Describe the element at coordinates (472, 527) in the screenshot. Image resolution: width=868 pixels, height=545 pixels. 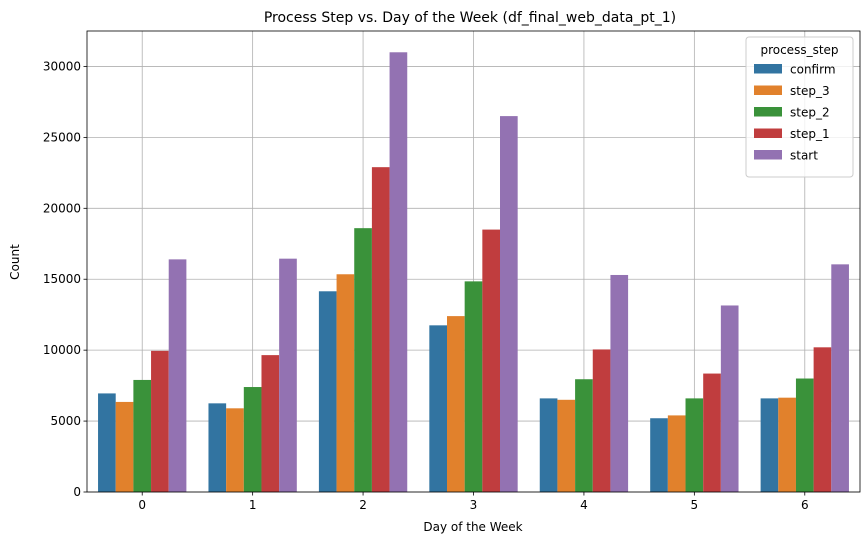
I see `x-axis-label: Day of the Week` at that location.